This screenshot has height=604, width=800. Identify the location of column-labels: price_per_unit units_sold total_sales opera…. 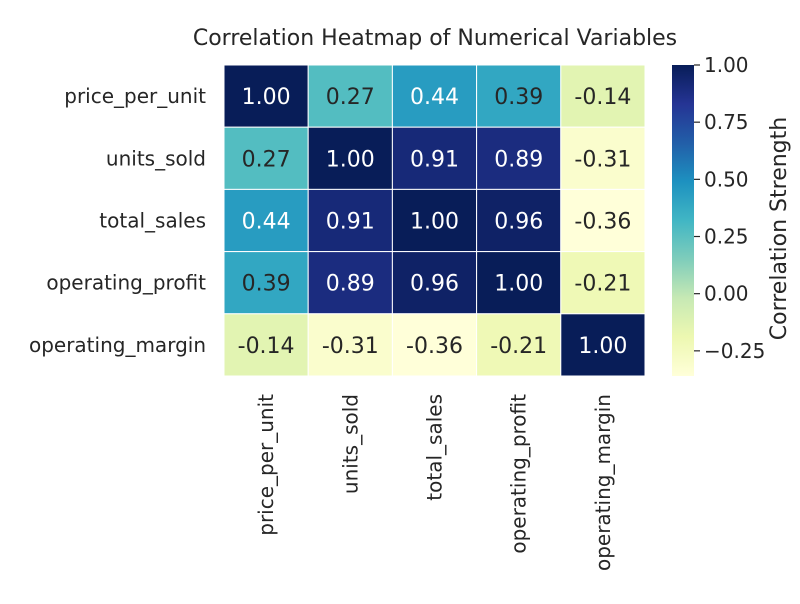
(434, 482).